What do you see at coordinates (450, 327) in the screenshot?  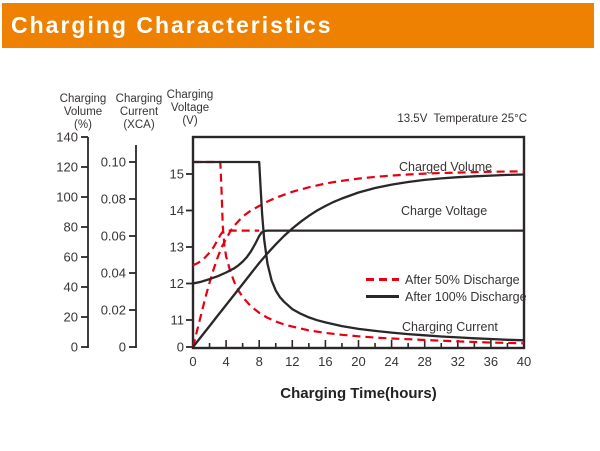 I see `charging-current-label: Charging Current` at bounding box center [450, 327].